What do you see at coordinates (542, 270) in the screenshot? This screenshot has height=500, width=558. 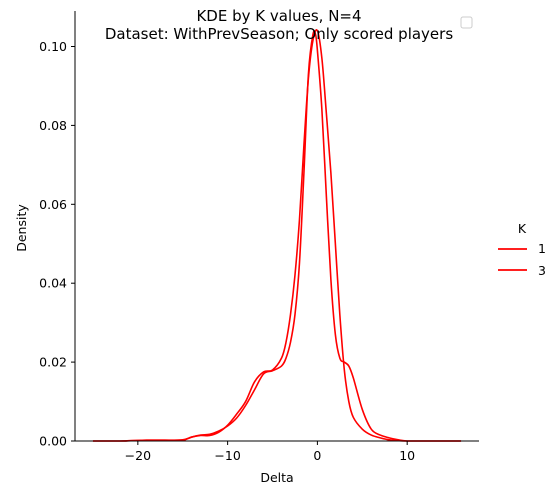 I see `legend-label-3: 3` at bounding box center [542, 270].